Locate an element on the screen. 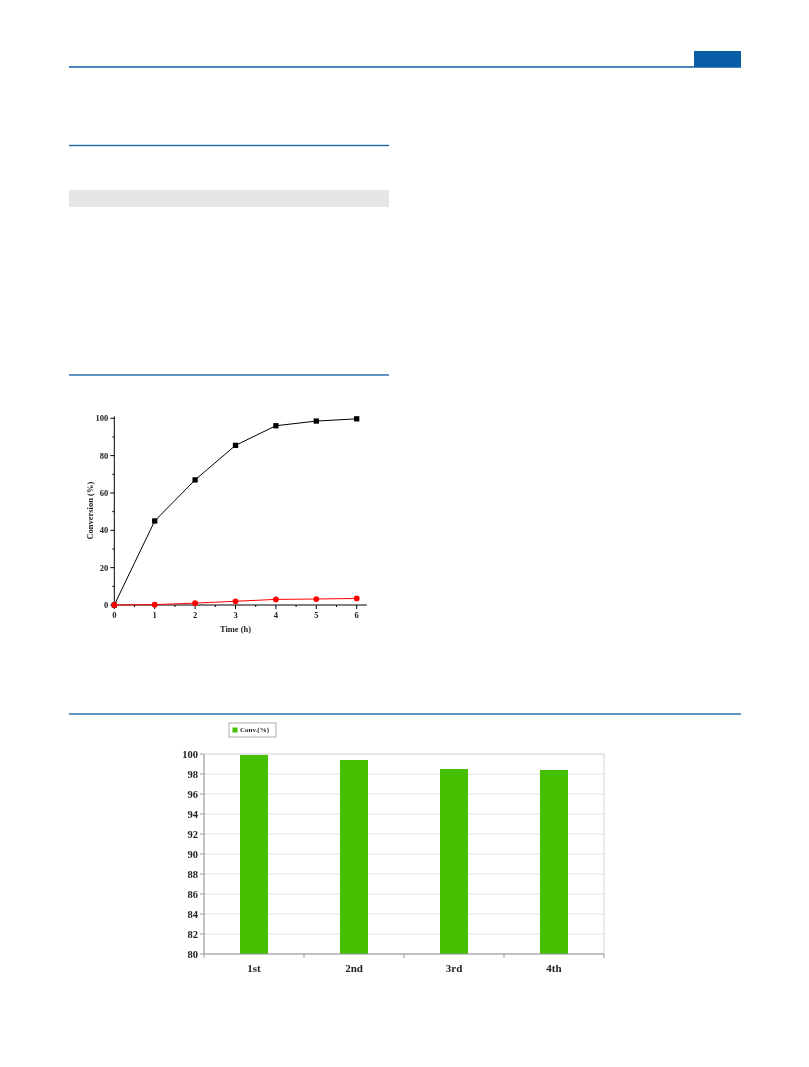 The height and width of the screenshot is (1067, 809). x-tick-label: 4 is located at coordinates (276, 614).